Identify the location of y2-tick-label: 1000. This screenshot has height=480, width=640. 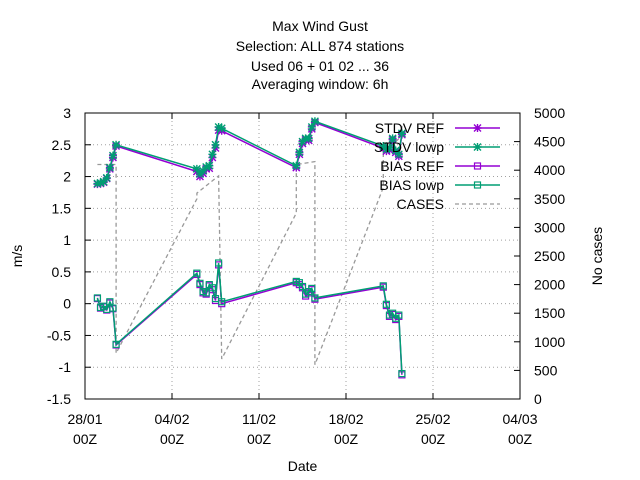
(549, 342).